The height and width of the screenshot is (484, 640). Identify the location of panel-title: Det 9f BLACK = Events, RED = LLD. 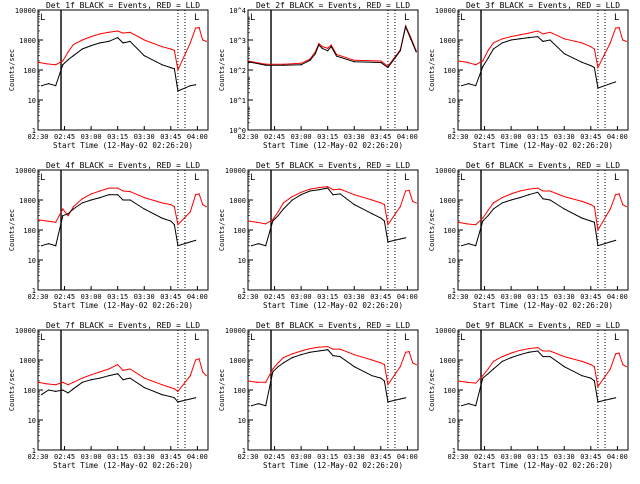
(543, 325).